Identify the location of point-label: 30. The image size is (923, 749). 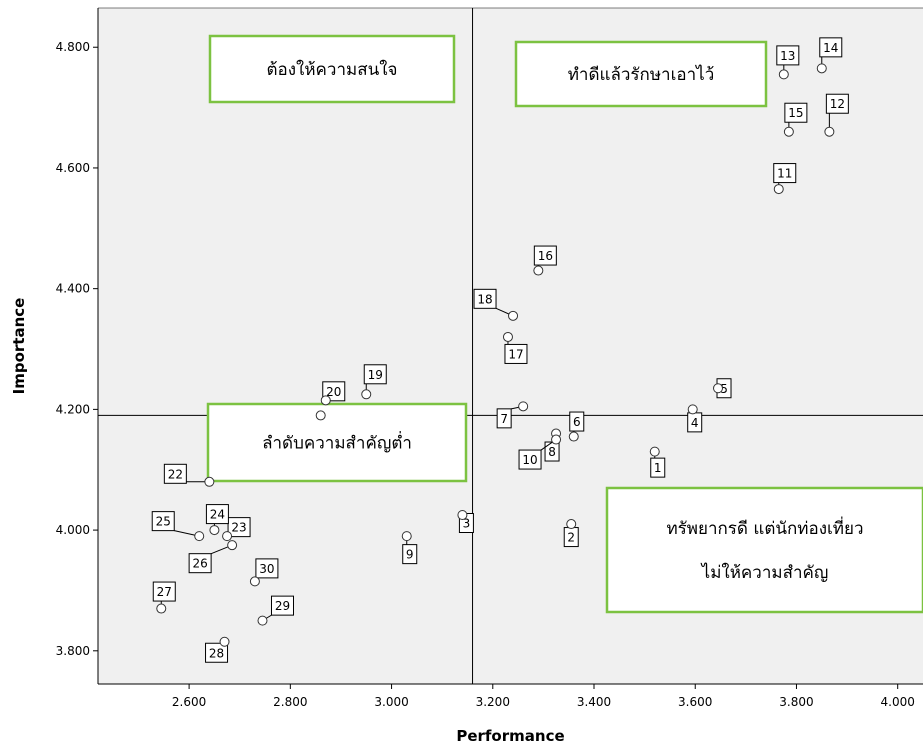
(266, 569).